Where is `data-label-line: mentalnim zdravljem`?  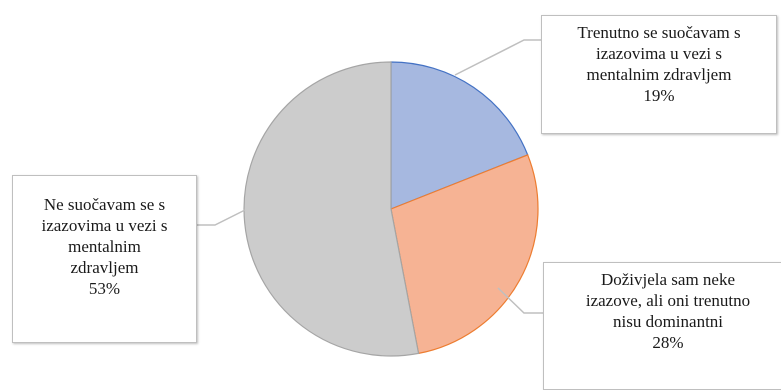 data-label-line: mentalnim zdravljem is located at coordinates (659, 74).